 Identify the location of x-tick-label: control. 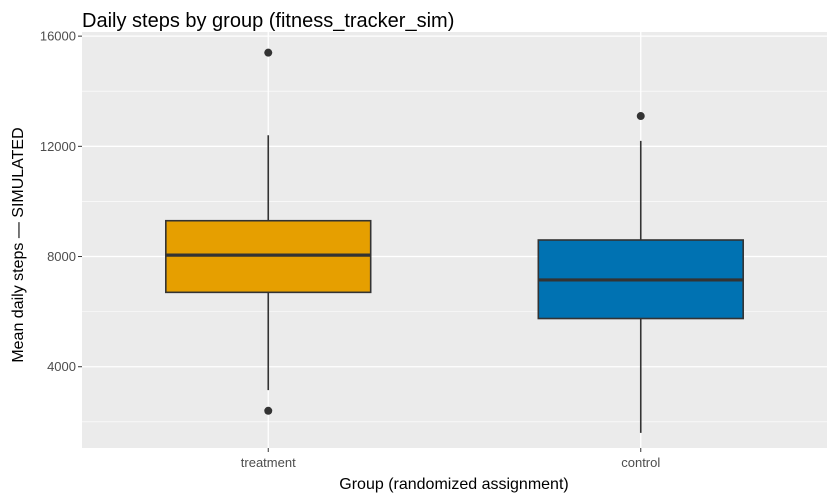
(640, 462).